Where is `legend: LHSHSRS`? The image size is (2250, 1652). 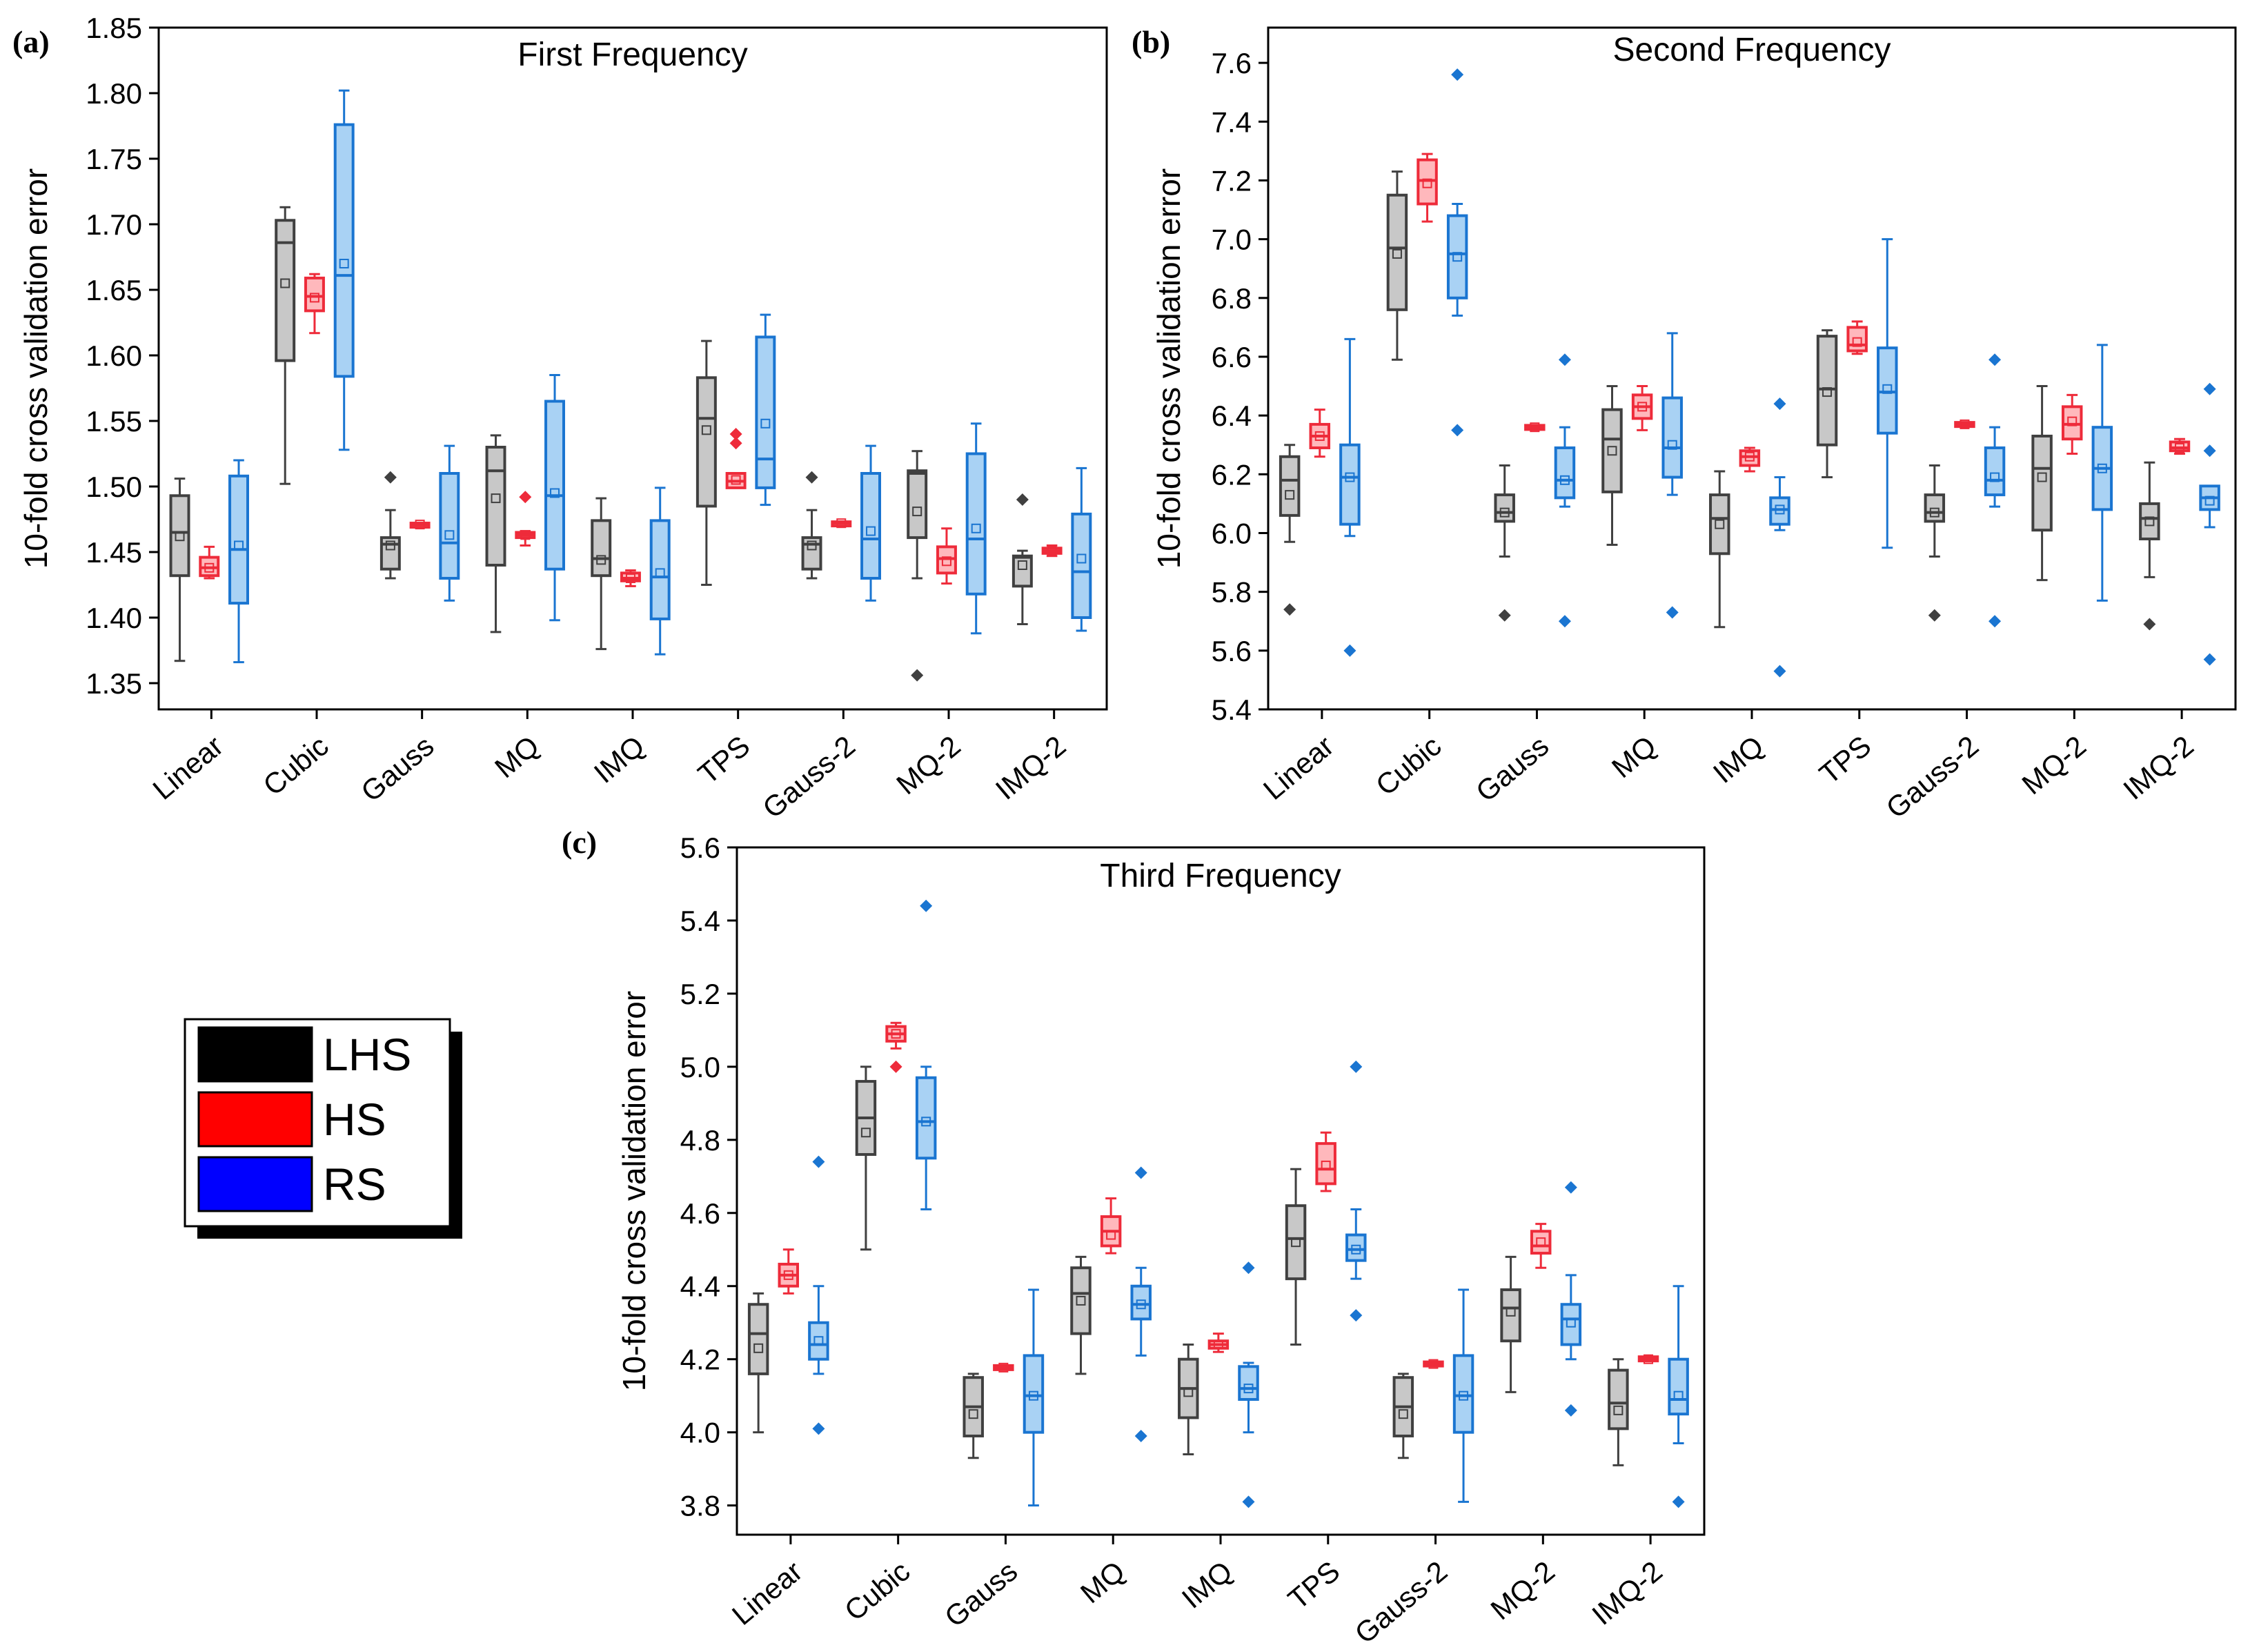
legend: LHSHSRS is located at coordinates (323, 1129).